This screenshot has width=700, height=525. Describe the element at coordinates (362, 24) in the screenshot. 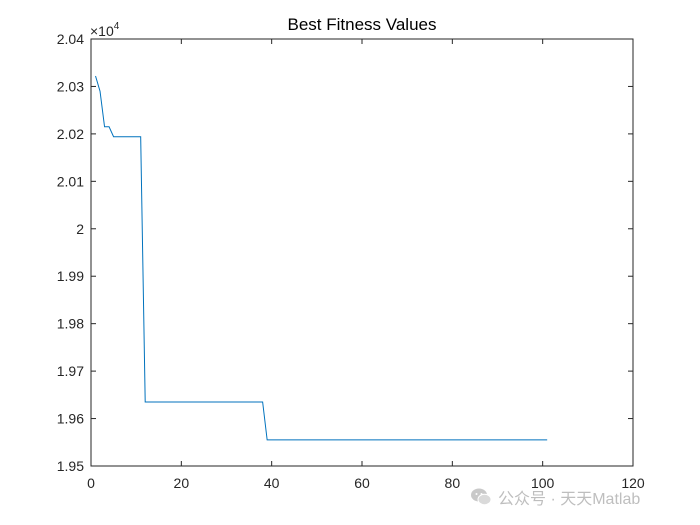

I see `chart-title: Best Fitness Values` at that location.